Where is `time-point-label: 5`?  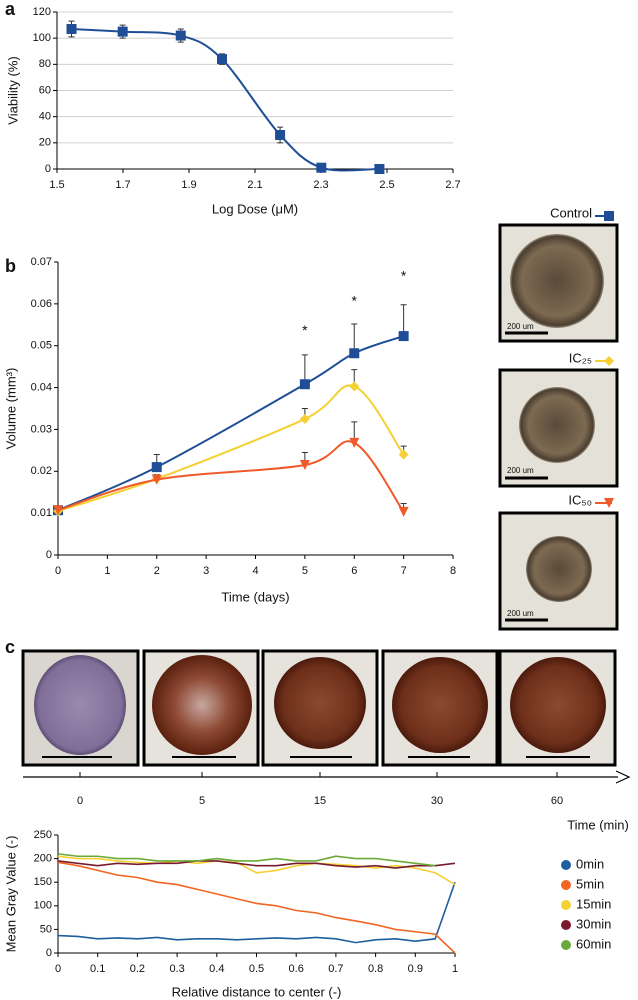 time-point-label: 5 is located at coordinates (202, 801).